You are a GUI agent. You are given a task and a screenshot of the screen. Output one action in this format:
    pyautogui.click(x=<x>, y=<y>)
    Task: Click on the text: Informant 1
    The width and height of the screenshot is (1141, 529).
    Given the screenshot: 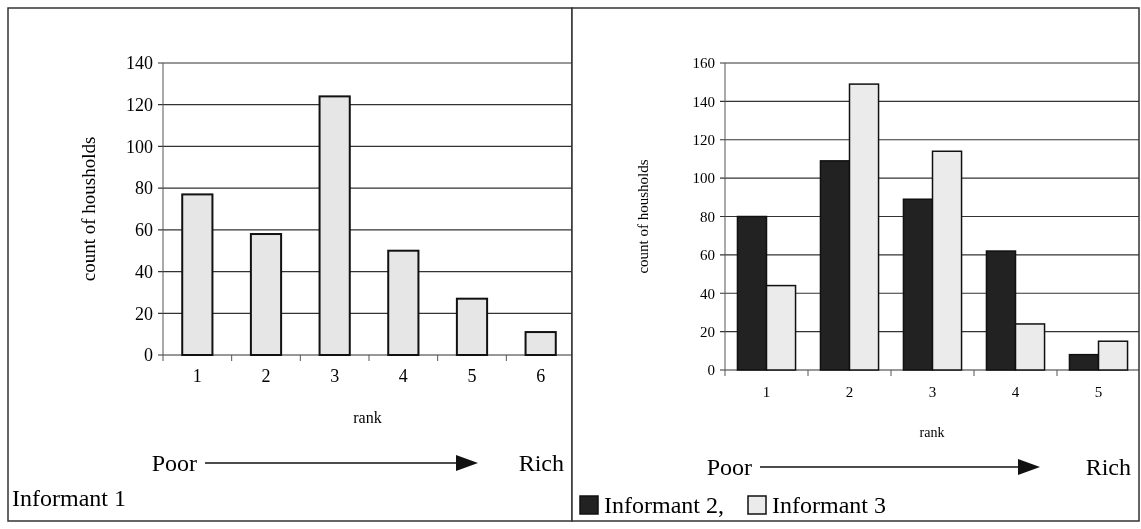 What is the action you would take?
    pyautogui.click(x=69, y=498)
    